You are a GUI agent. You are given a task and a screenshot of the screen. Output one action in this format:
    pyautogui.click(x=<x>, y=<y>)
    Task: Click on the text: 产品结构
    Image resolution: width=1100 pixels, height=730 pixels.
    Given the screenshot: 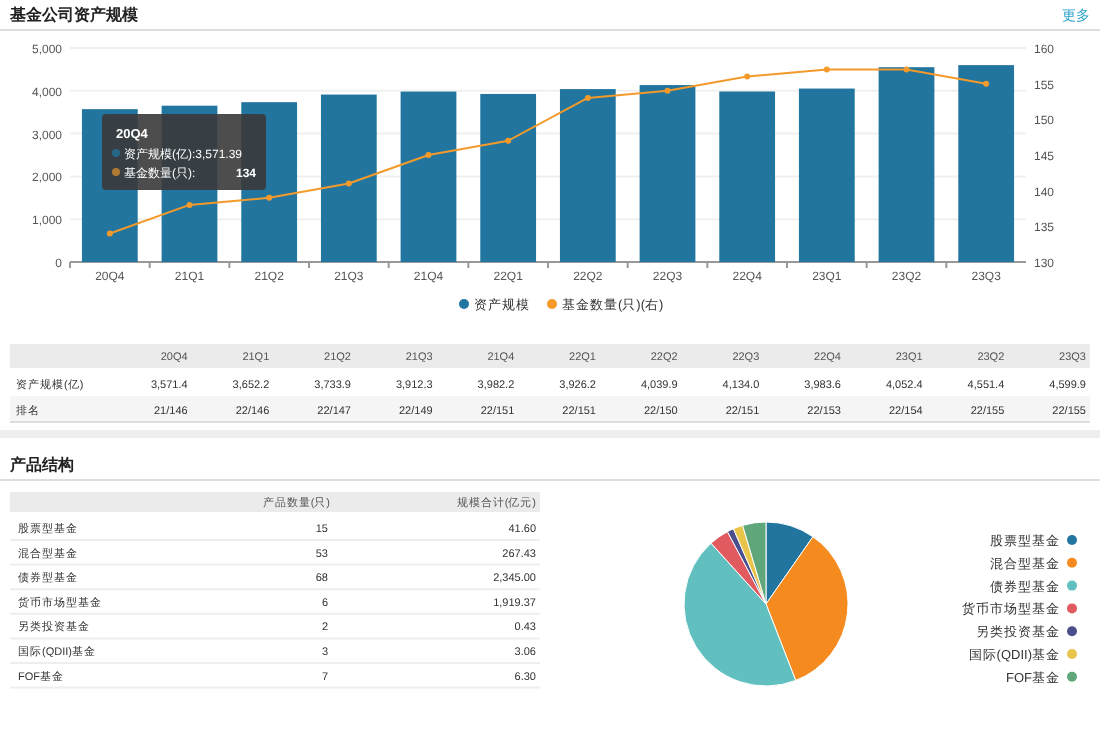 What is the action you would take?
    pyautogui.click(x=41, y=465)
    